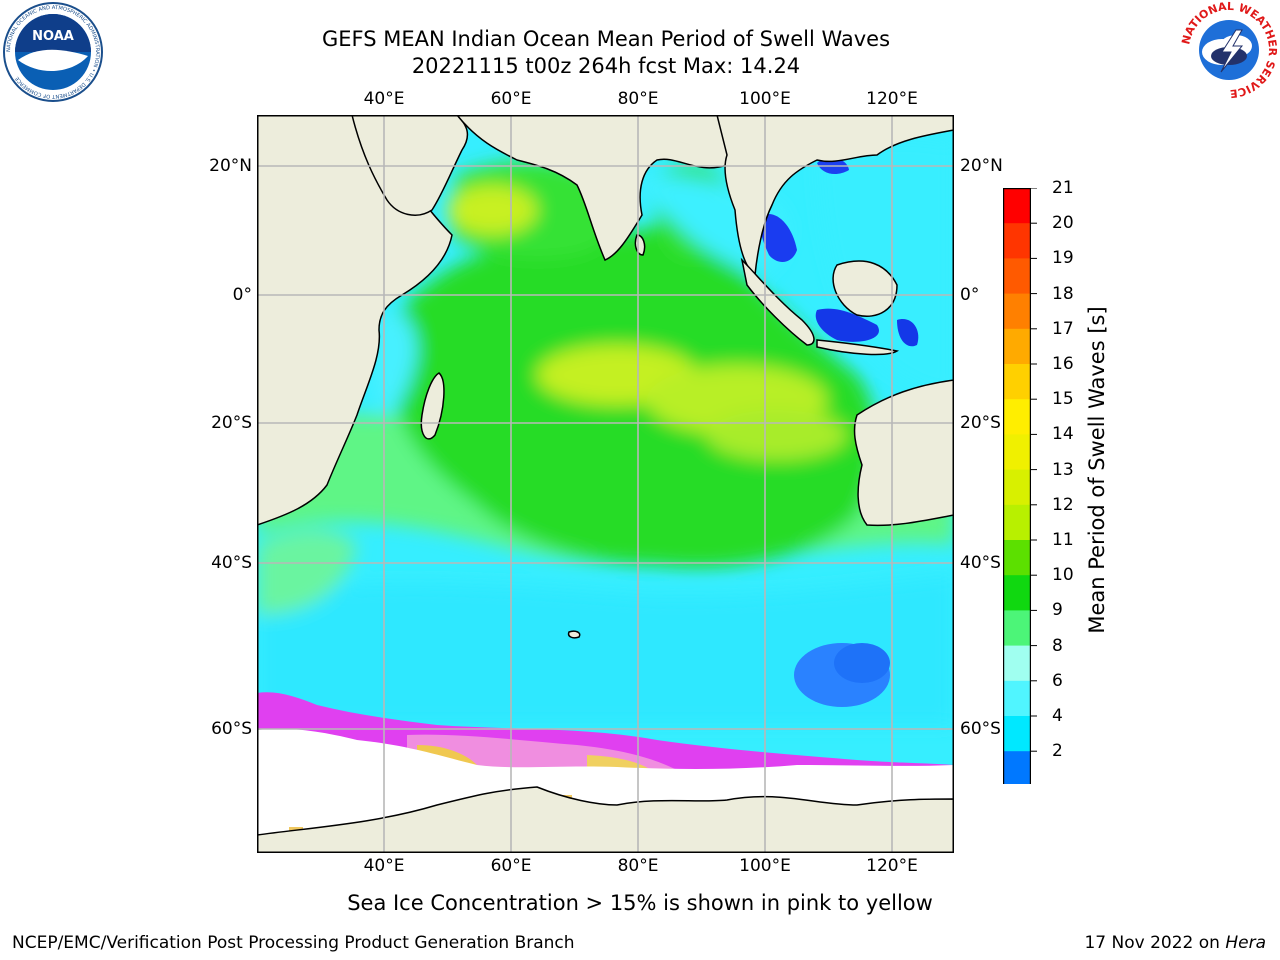 This screenshot has height=960, width=1280. I want to click on colorbar-tick-label: 16, so click(1063, 364).